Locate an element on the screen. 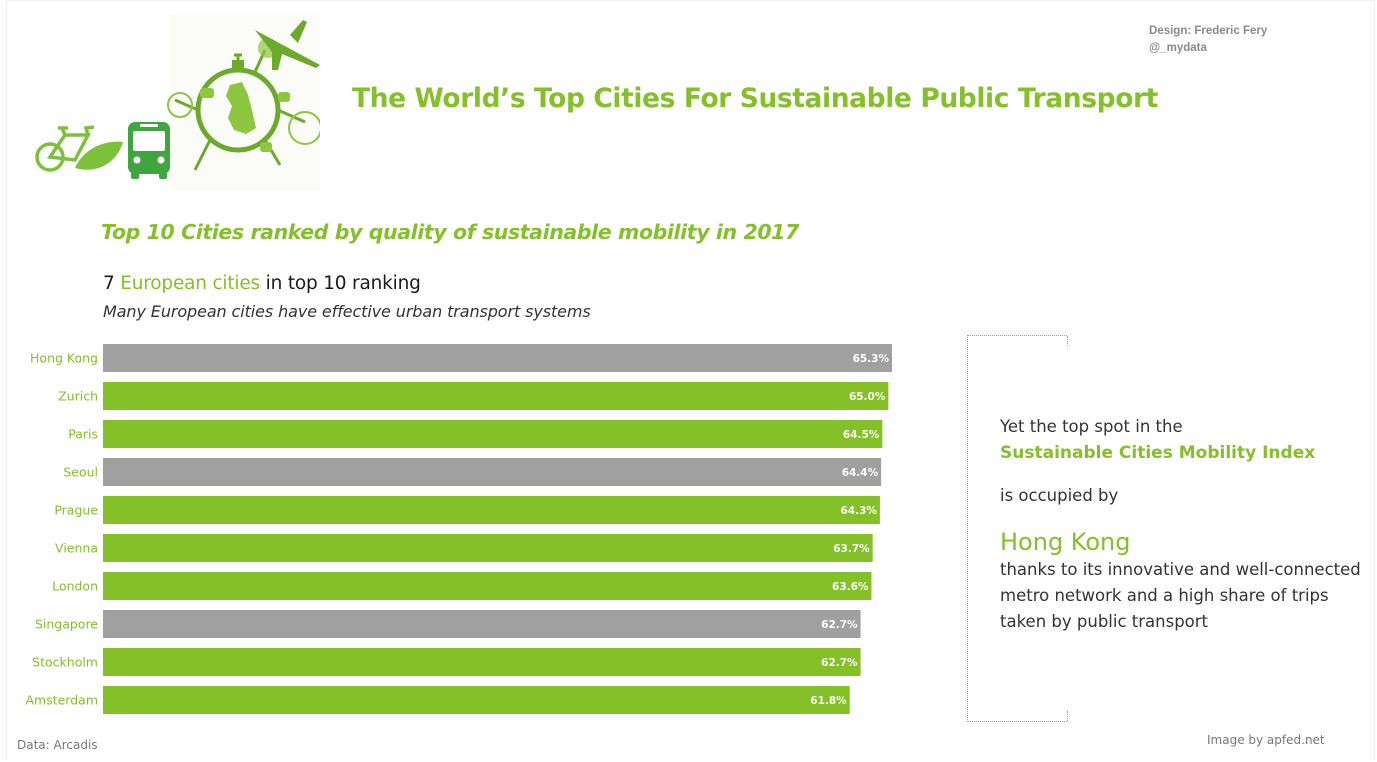 The width and height of the screenshot is (1377, 762). category-label: Zurich is located at coordinates (78, 396).